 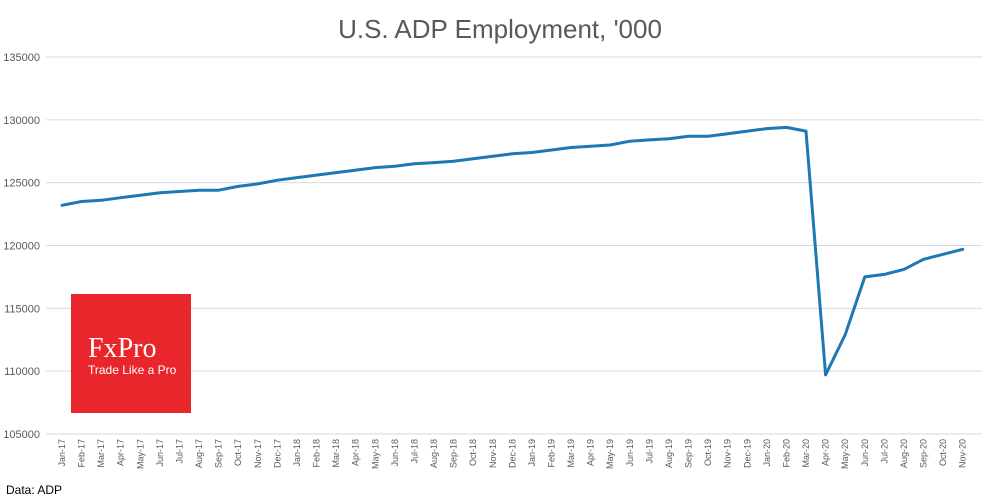 I want to click on x-tick-label: May-17, so click(x=140, y=454).